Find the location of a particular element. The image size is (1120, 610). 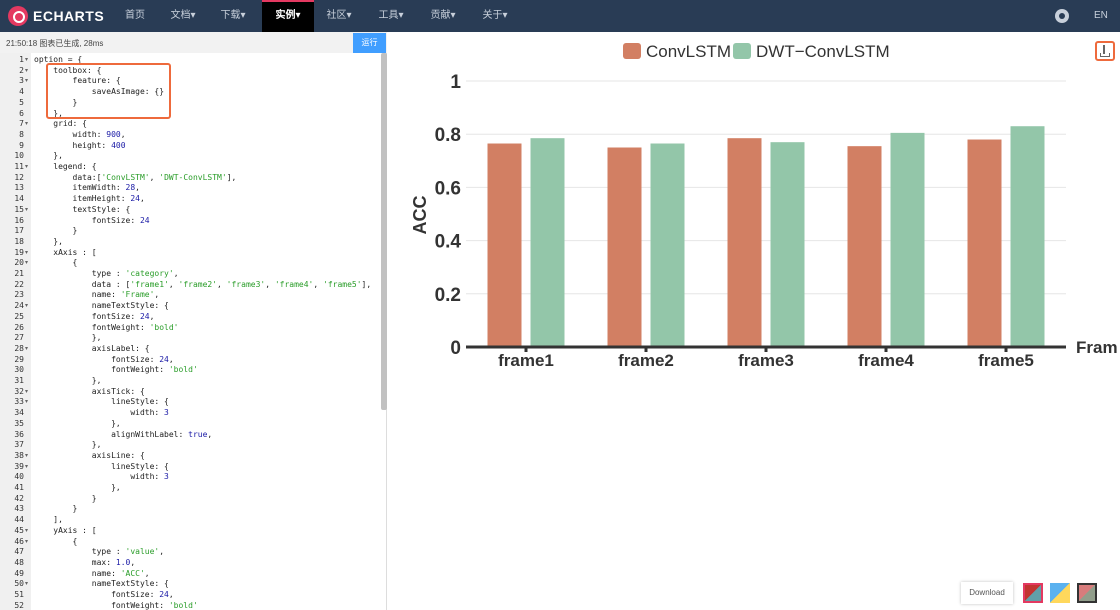

line-number: 22 is located at coordinates (19, 284).